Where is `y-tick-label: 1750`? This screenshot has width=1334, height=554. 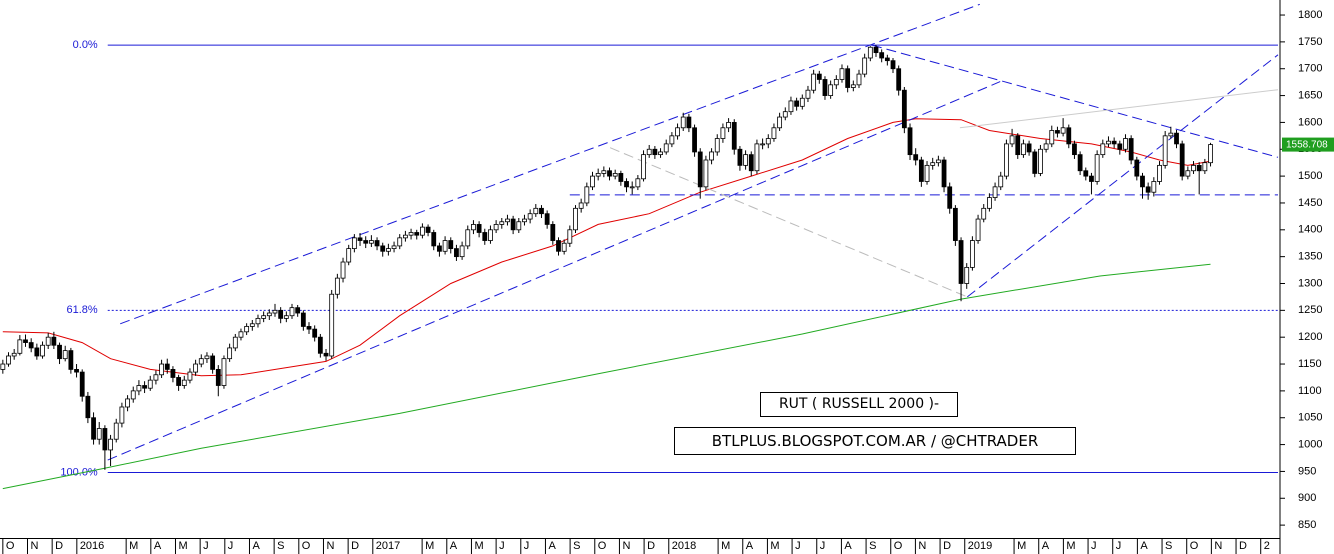 y-tick-label: 1750 is located at coordinates (1310, 42).